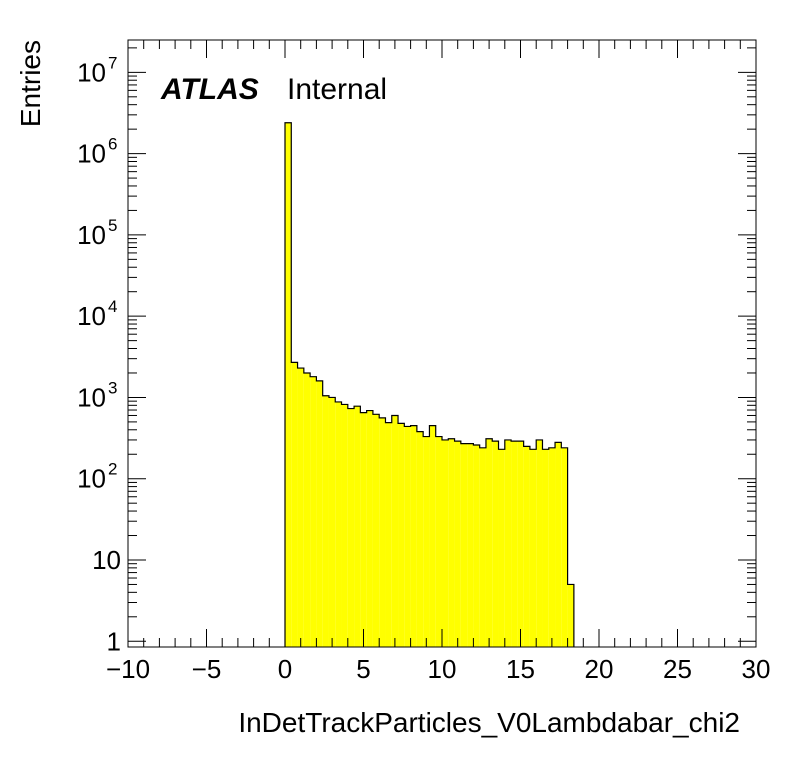 The height and width of the screenshot is (772, 796). I want to click on x-tick-label: 10, so click(442, 669).